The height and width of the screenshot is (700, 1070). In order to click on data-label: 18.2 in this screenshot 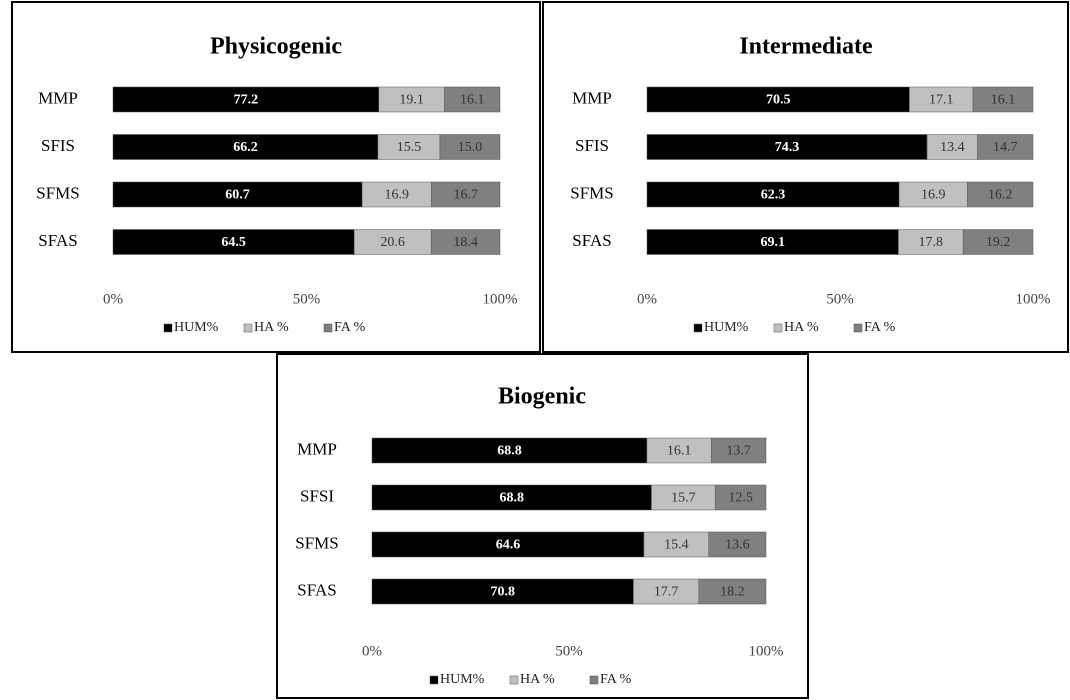, I will do `click(732, 592)`.